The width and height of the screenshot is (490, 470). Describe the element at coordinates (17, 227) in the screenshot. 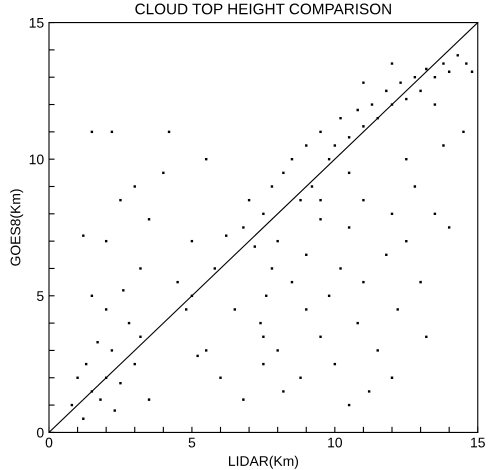

I see `y-axis-title: GOES8(Km)` at that location.